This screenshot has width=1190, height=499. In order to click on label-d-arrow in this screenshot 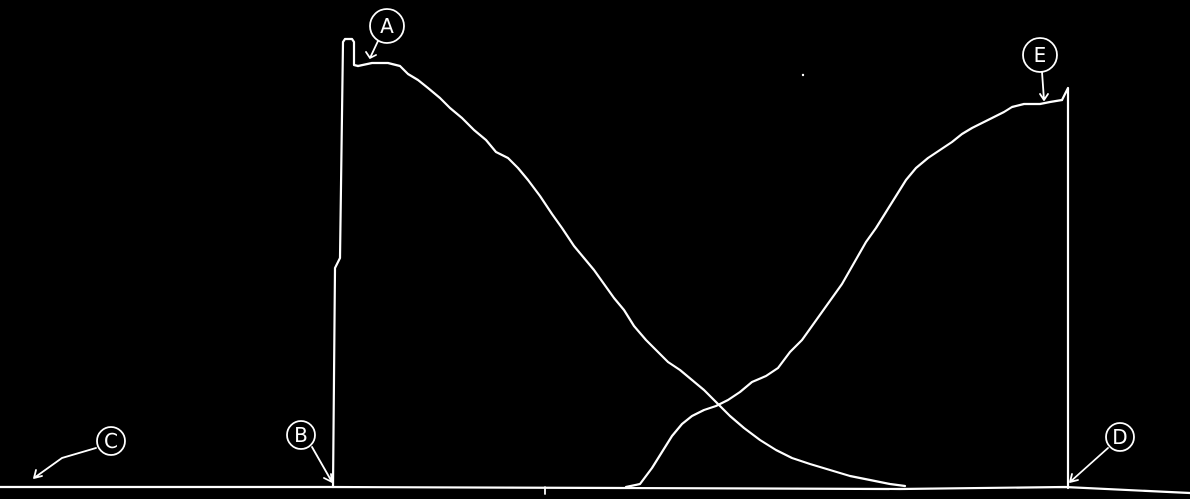, I will do `click(1089, 465)`.